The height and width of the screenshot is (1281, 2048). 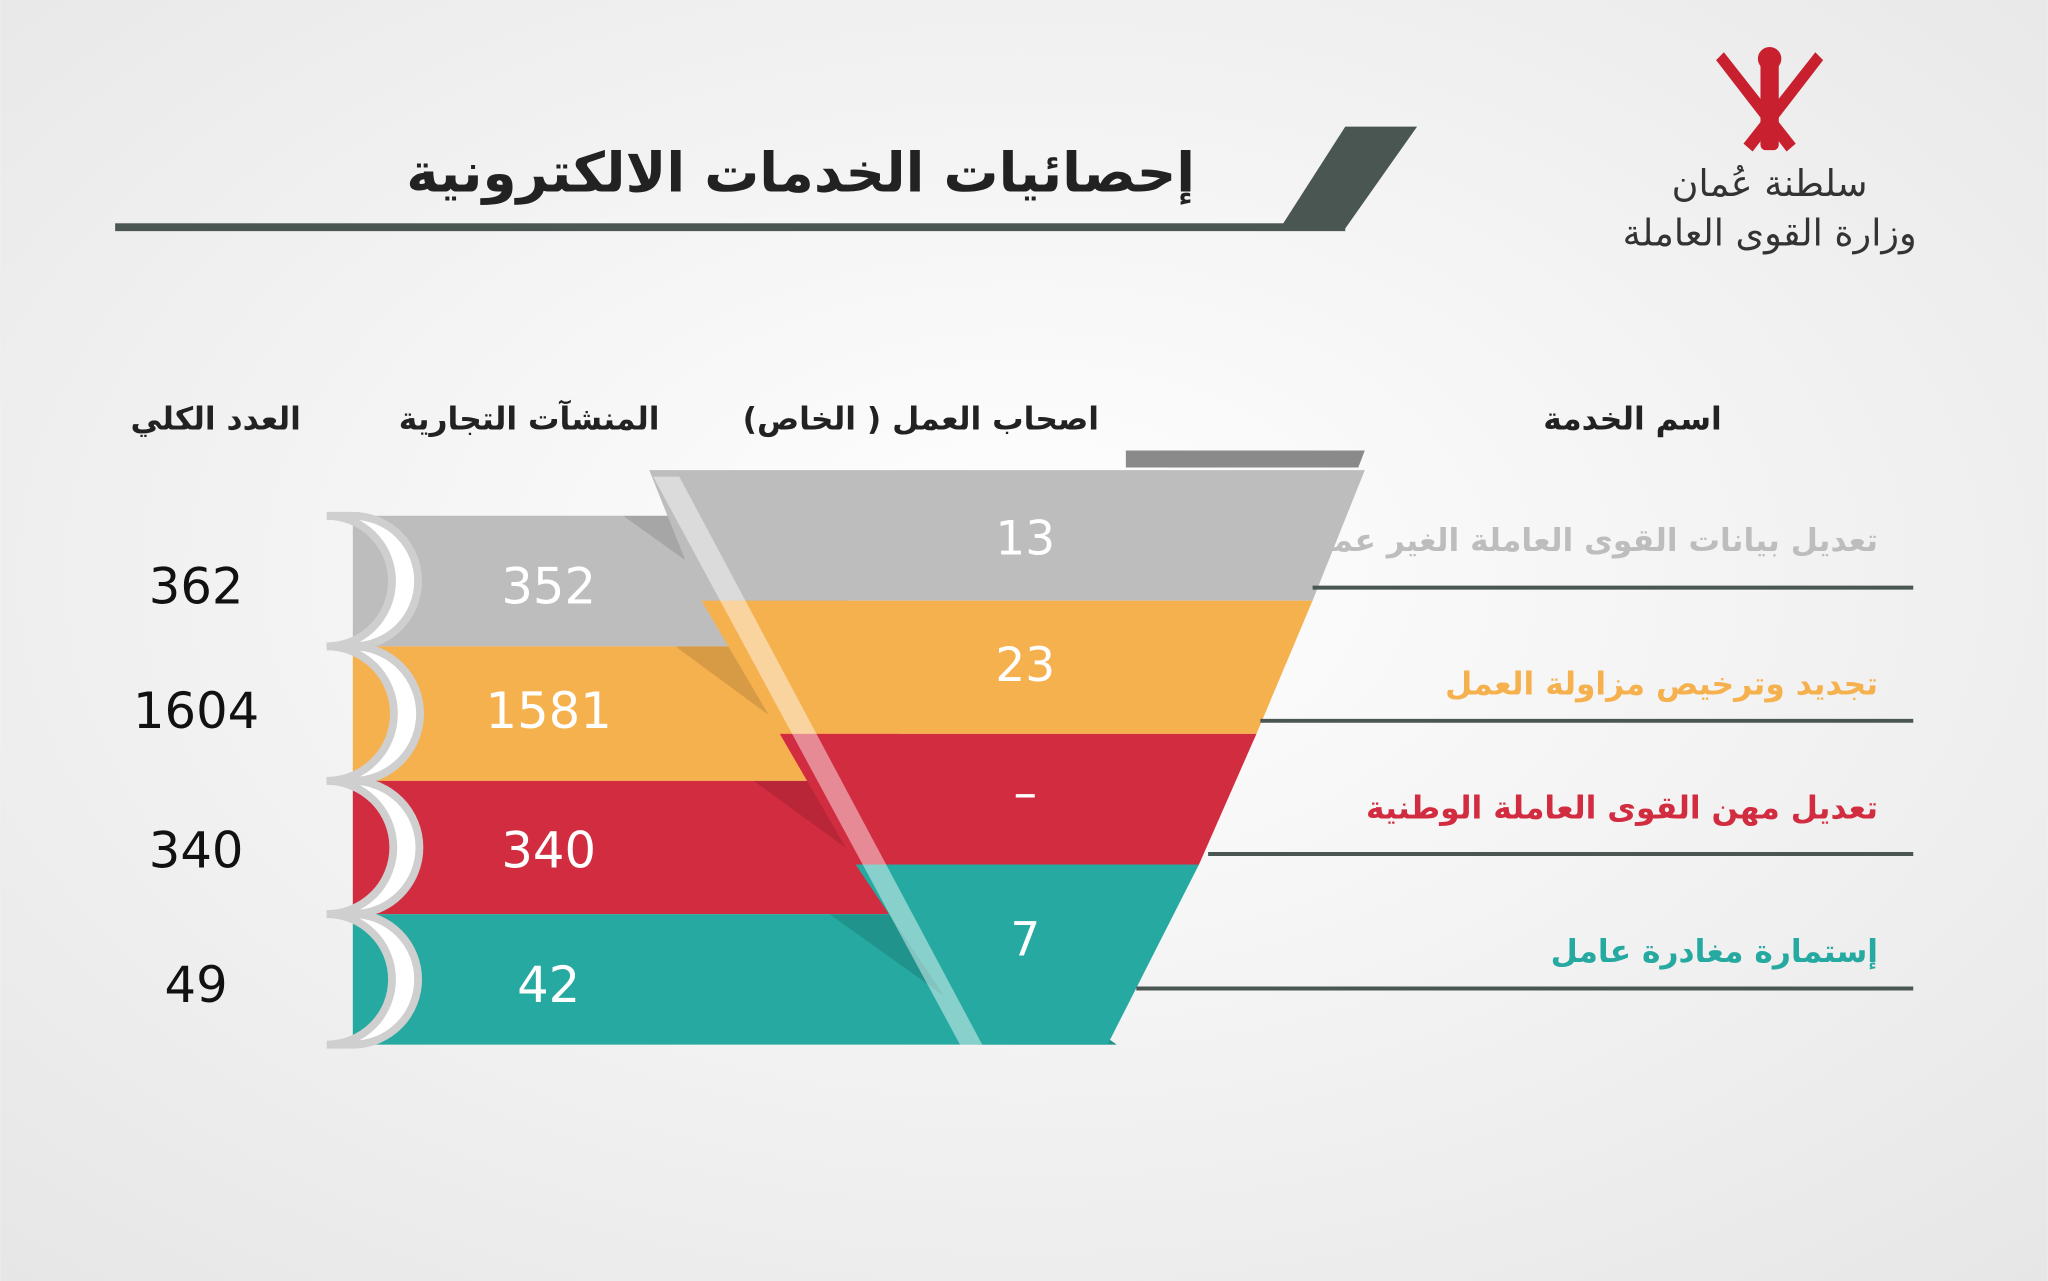 I want to click on column-header: العدد الكلي, so click(x=215, y=419).